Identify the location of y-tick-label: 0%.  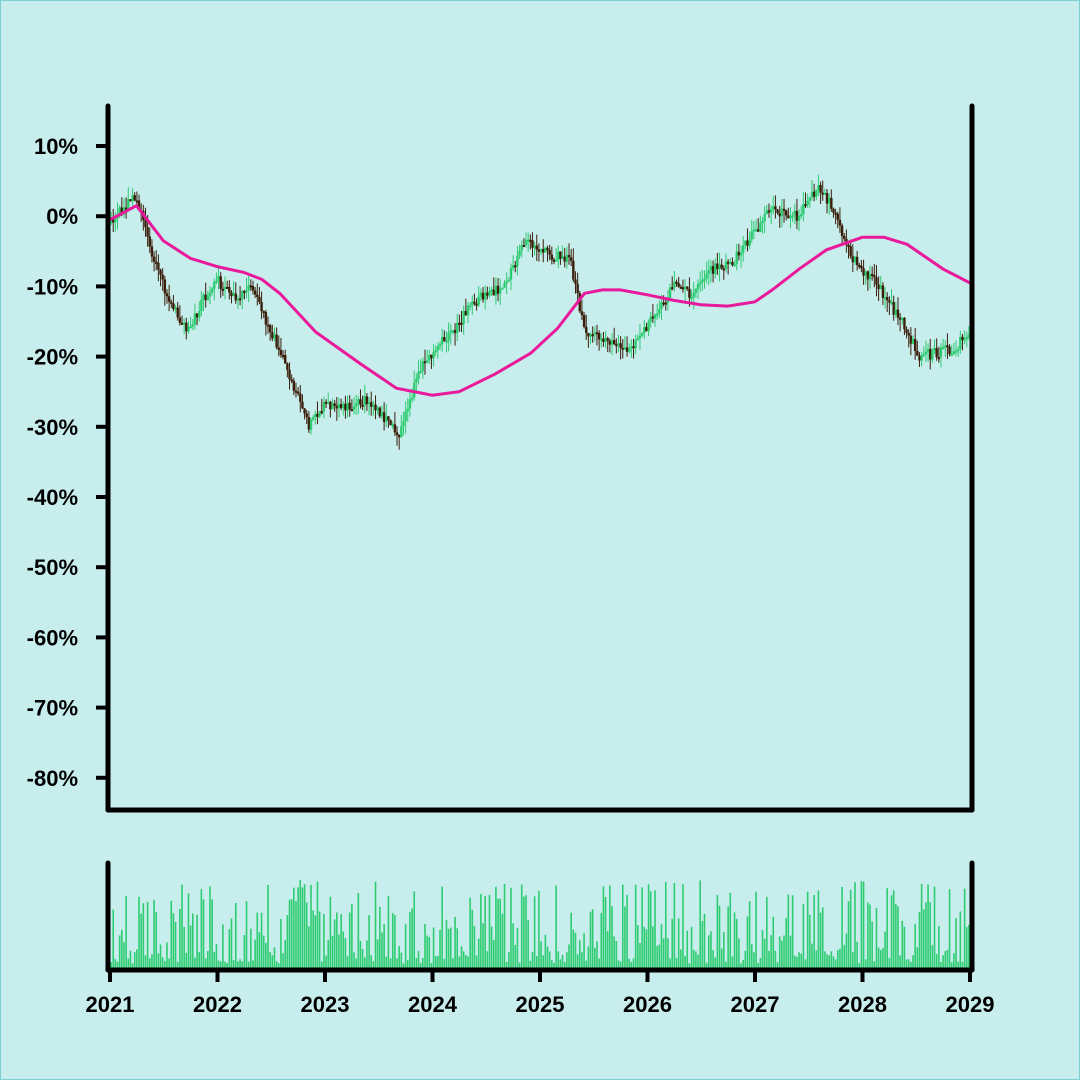
(62, 216).